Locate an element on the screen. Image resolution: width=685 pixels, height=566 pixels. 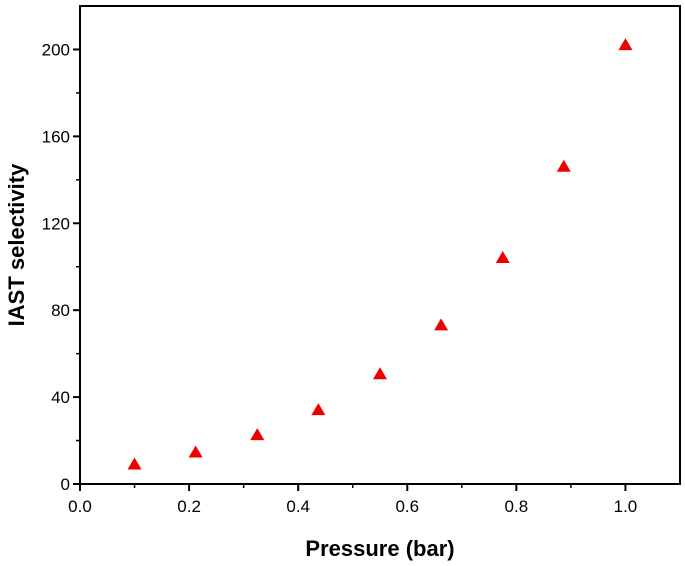
y-tick-label: 200 is located at coordinates (56, 49).